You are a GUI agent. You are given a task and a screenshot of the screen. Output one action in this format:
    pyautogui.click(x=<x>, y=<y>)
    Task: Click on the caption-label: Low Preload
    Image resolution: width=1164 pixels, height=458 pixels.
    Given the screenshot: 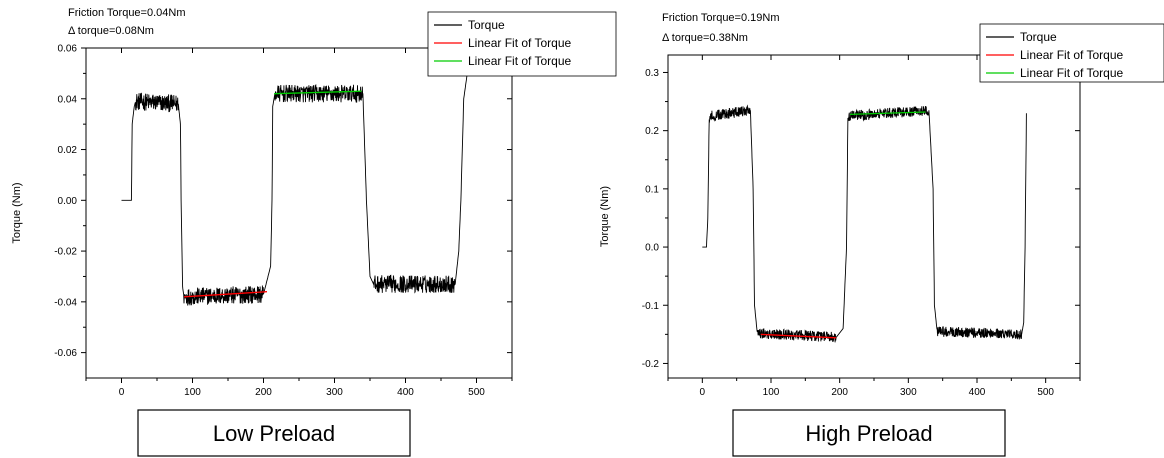 What is the action you would take?
    pyautogui.click(x=274, y=433)
    